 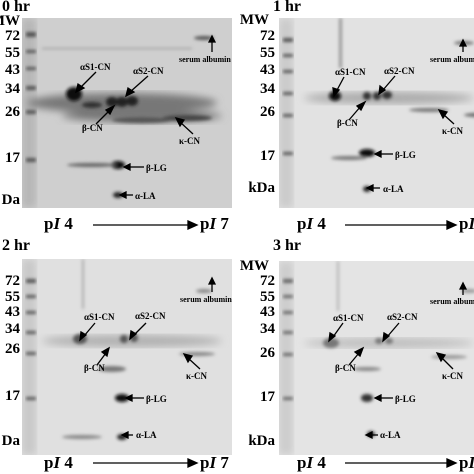 What do you see at coordinates (287, 245) in the screenshot?
I see `panel-time-label: 3 hr` at bounding box center [287, 245].